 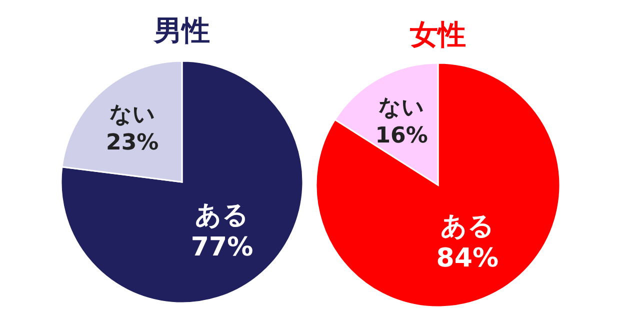 I want to click on chart-title: 男性, so click(x=181, y=30).